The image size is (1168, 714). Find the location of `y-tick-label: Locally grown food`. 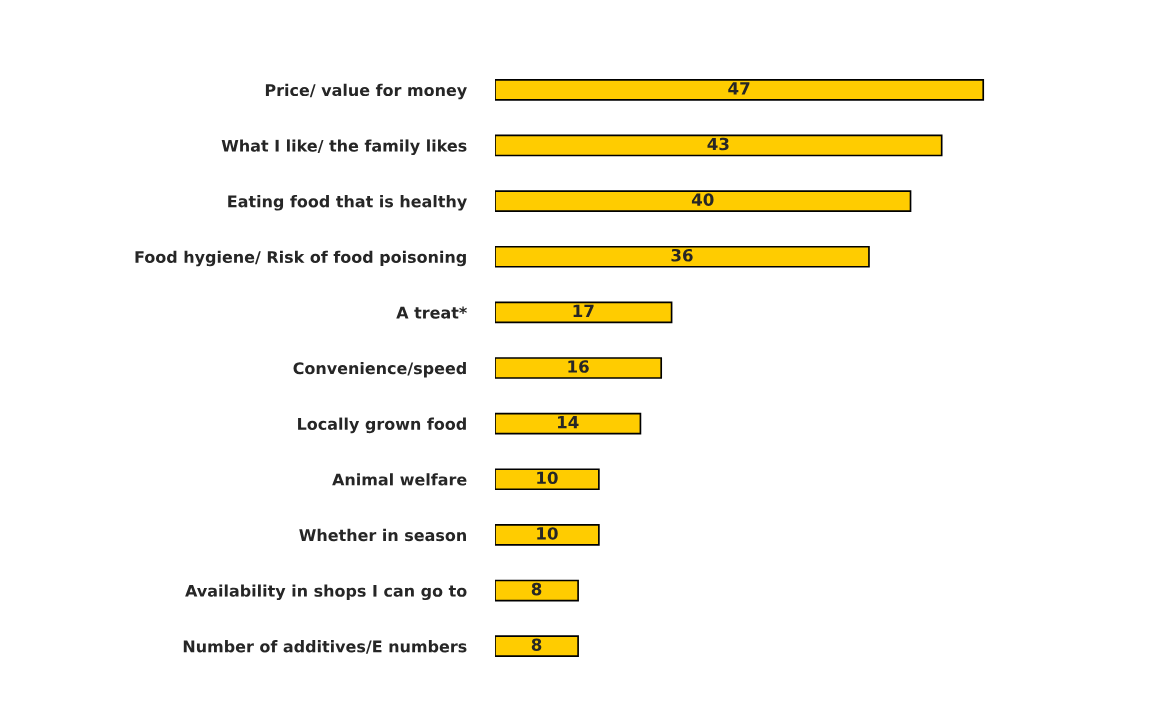

y-tick-label: Locally grown food is located at coordinates (382, 425).